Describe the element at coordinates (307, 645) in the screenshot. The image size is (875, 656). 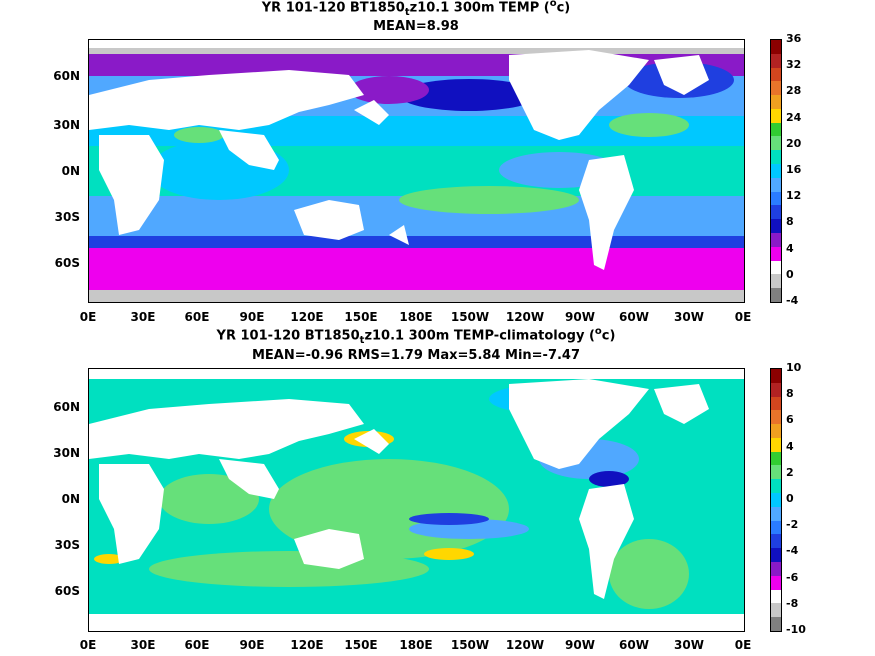
I see `p2-xtick: 120E` at that location.